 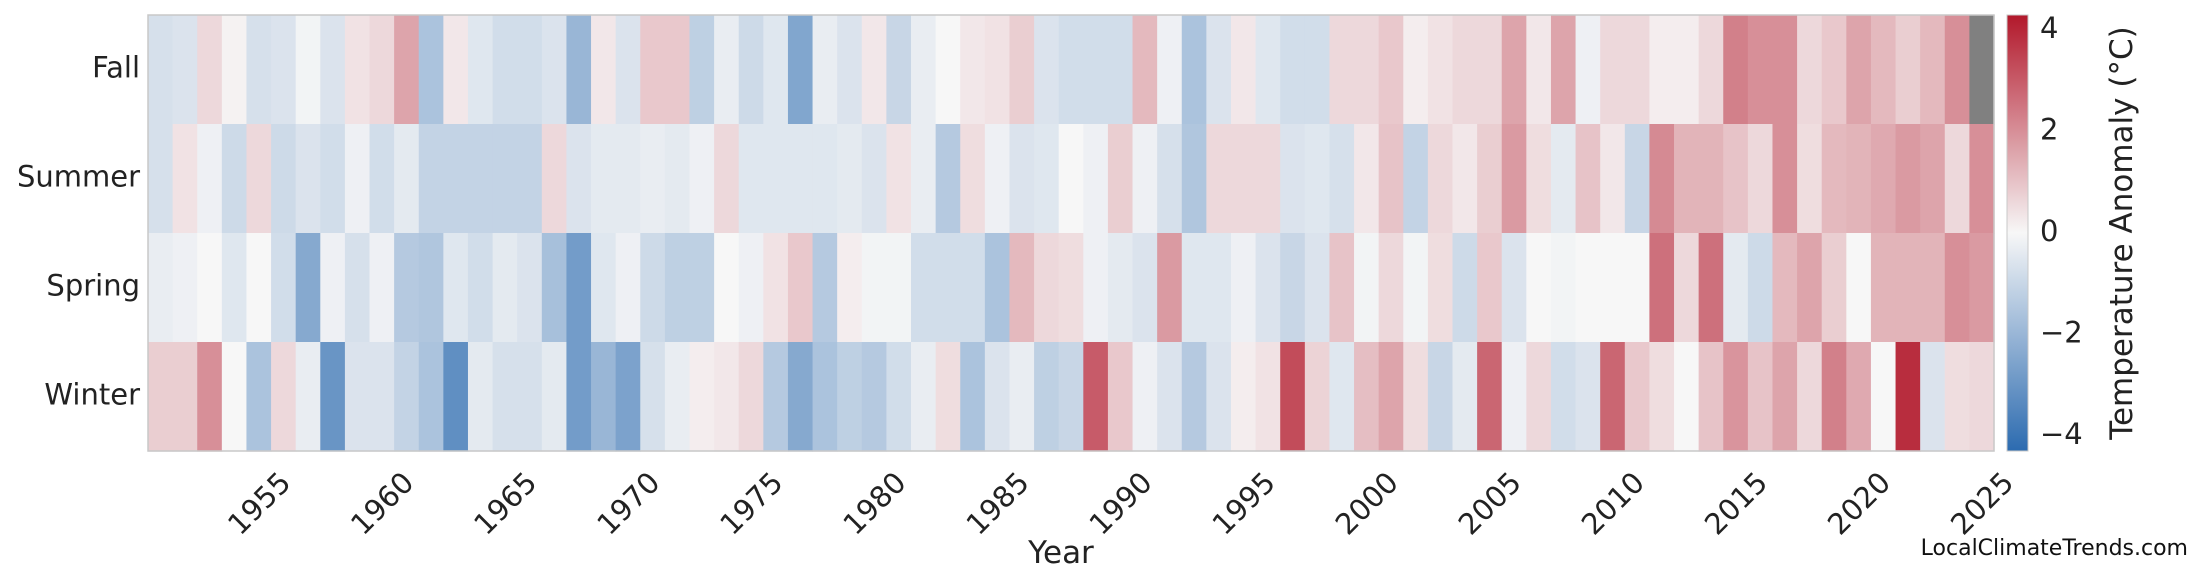 What do you see at coordinates (1170, 179) in the screenshot?
I see `heatmap-cell-summer-1991` at bounding box center [1170, 179].